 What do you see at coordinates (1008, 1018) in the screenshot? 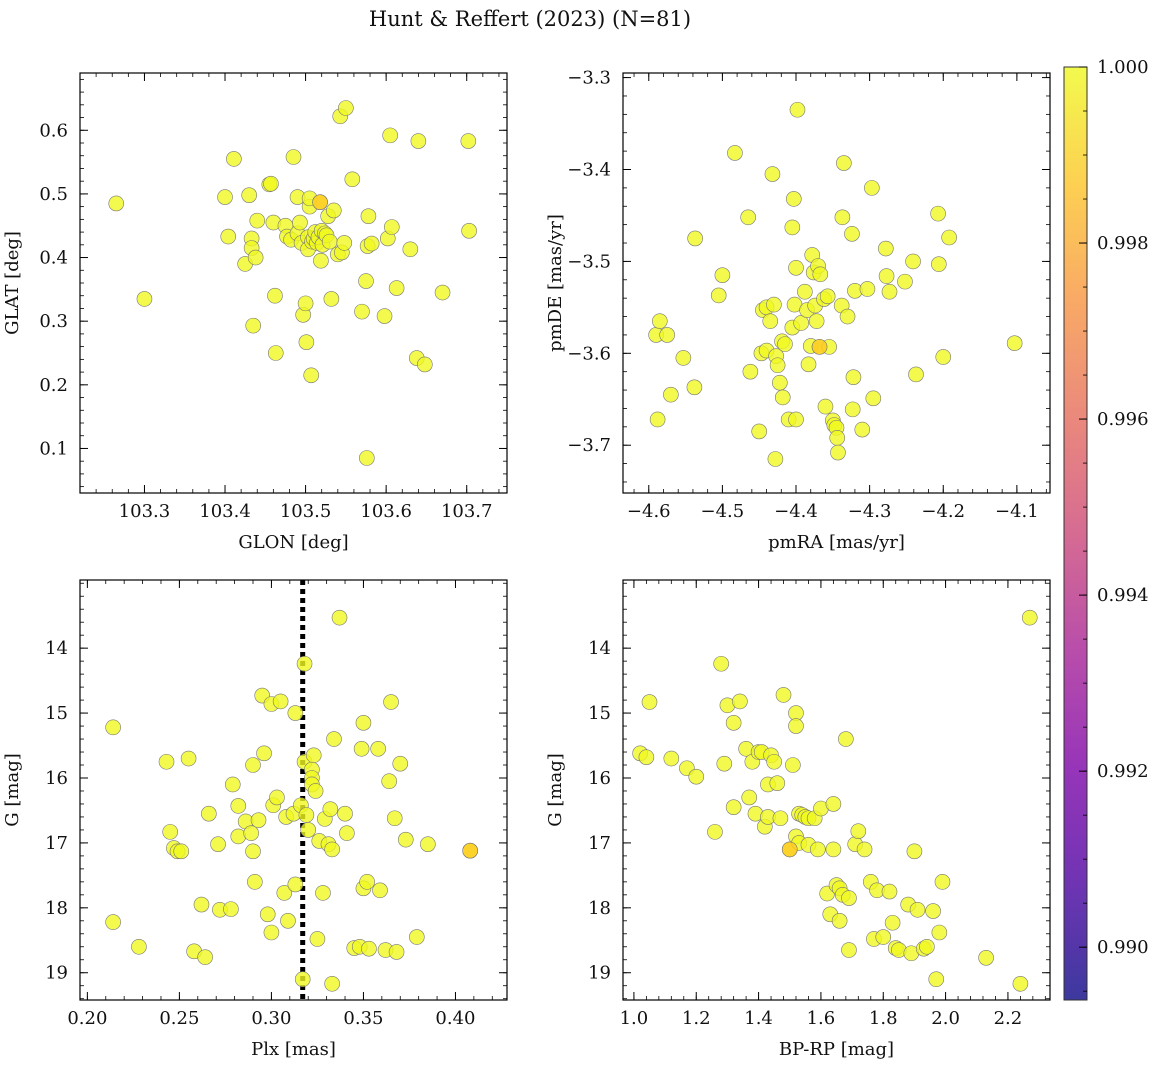
I see `chart-3-xtick-label: 2.2` at bounding box center [1008, 1018].